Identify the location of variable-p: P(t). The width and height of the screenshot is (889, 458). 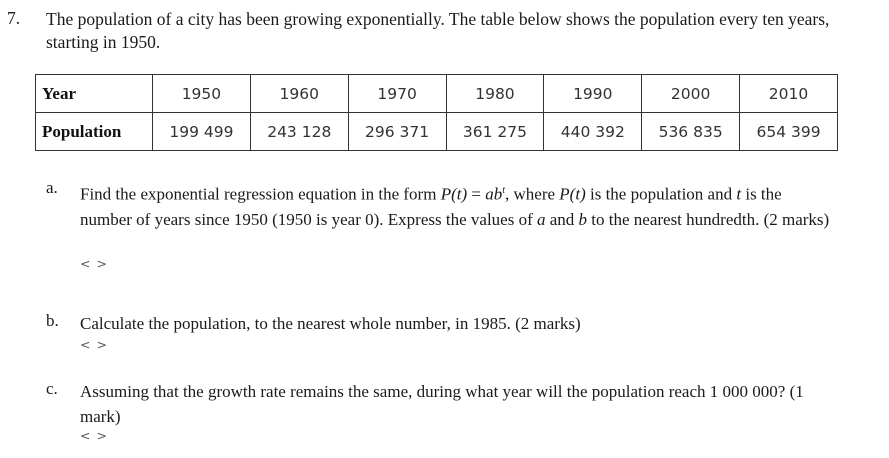
(572, 194).